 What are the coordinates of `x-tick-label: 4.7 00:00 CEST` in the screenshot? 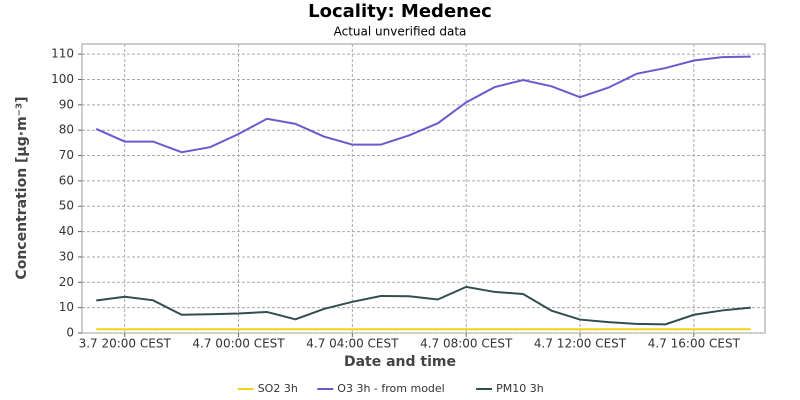 It's located at (238, 344).